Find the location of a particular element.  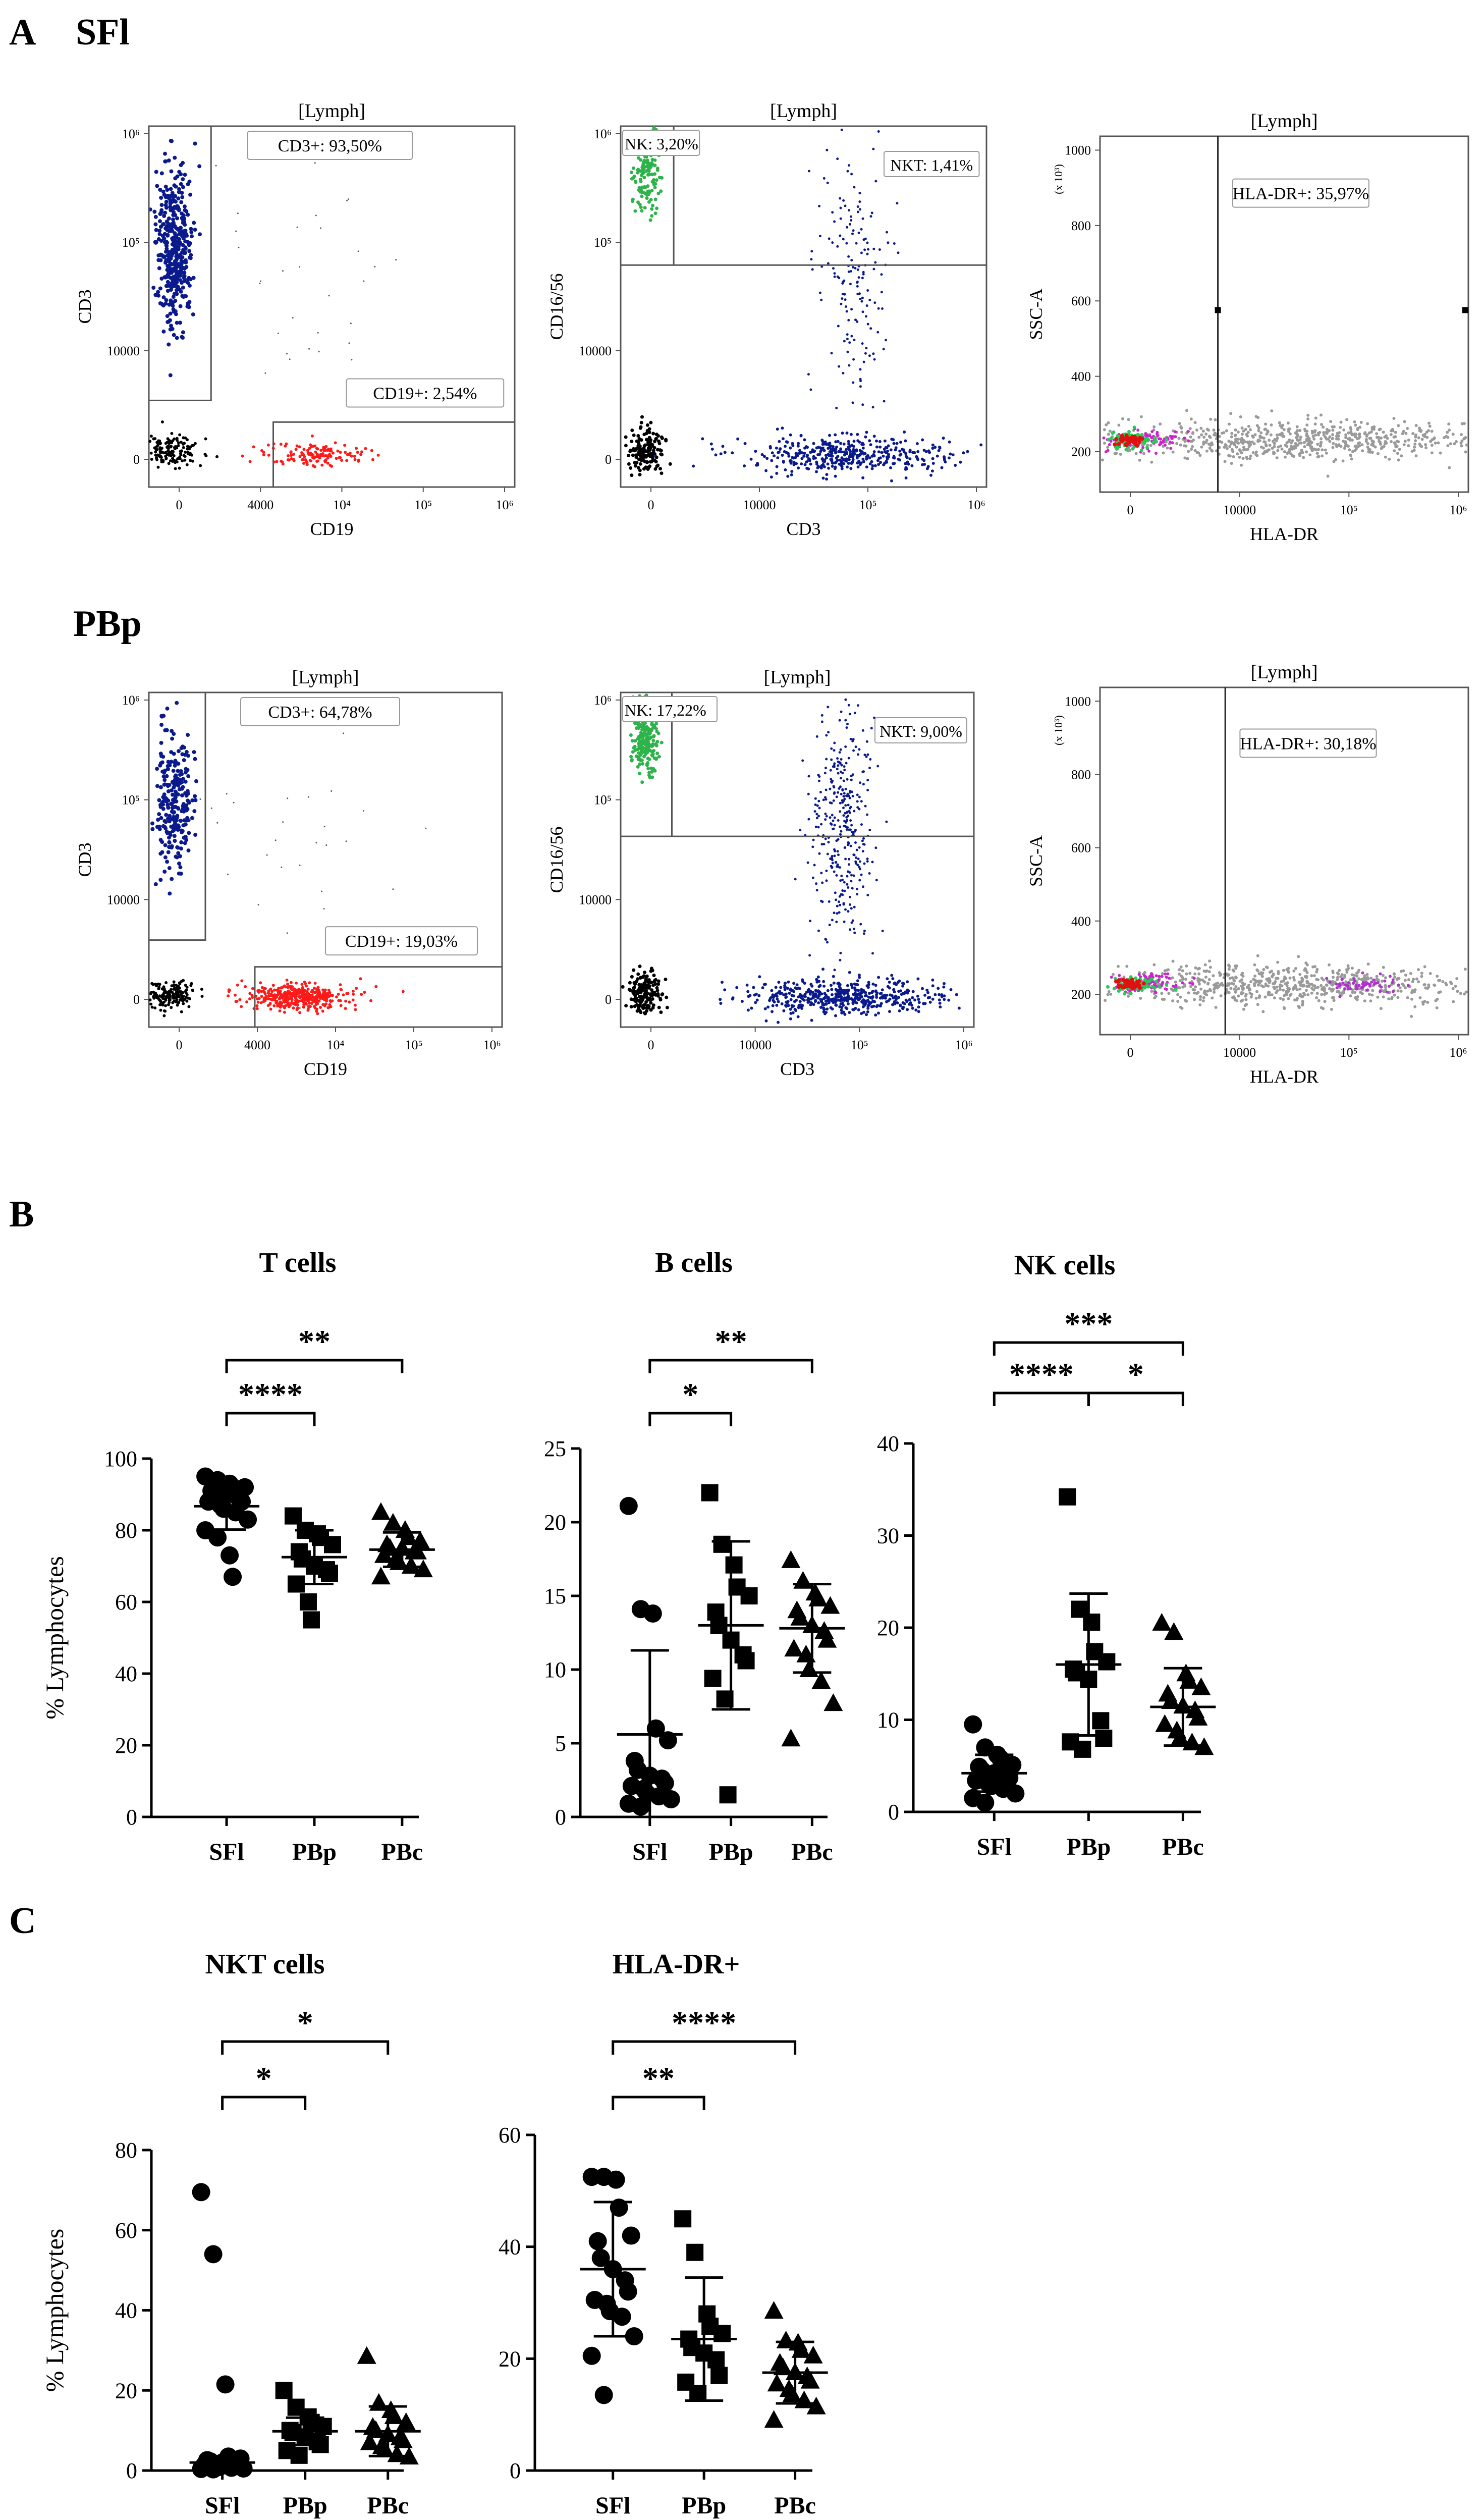

gate-label: [Lymph] is located at coordinates (332, 111).